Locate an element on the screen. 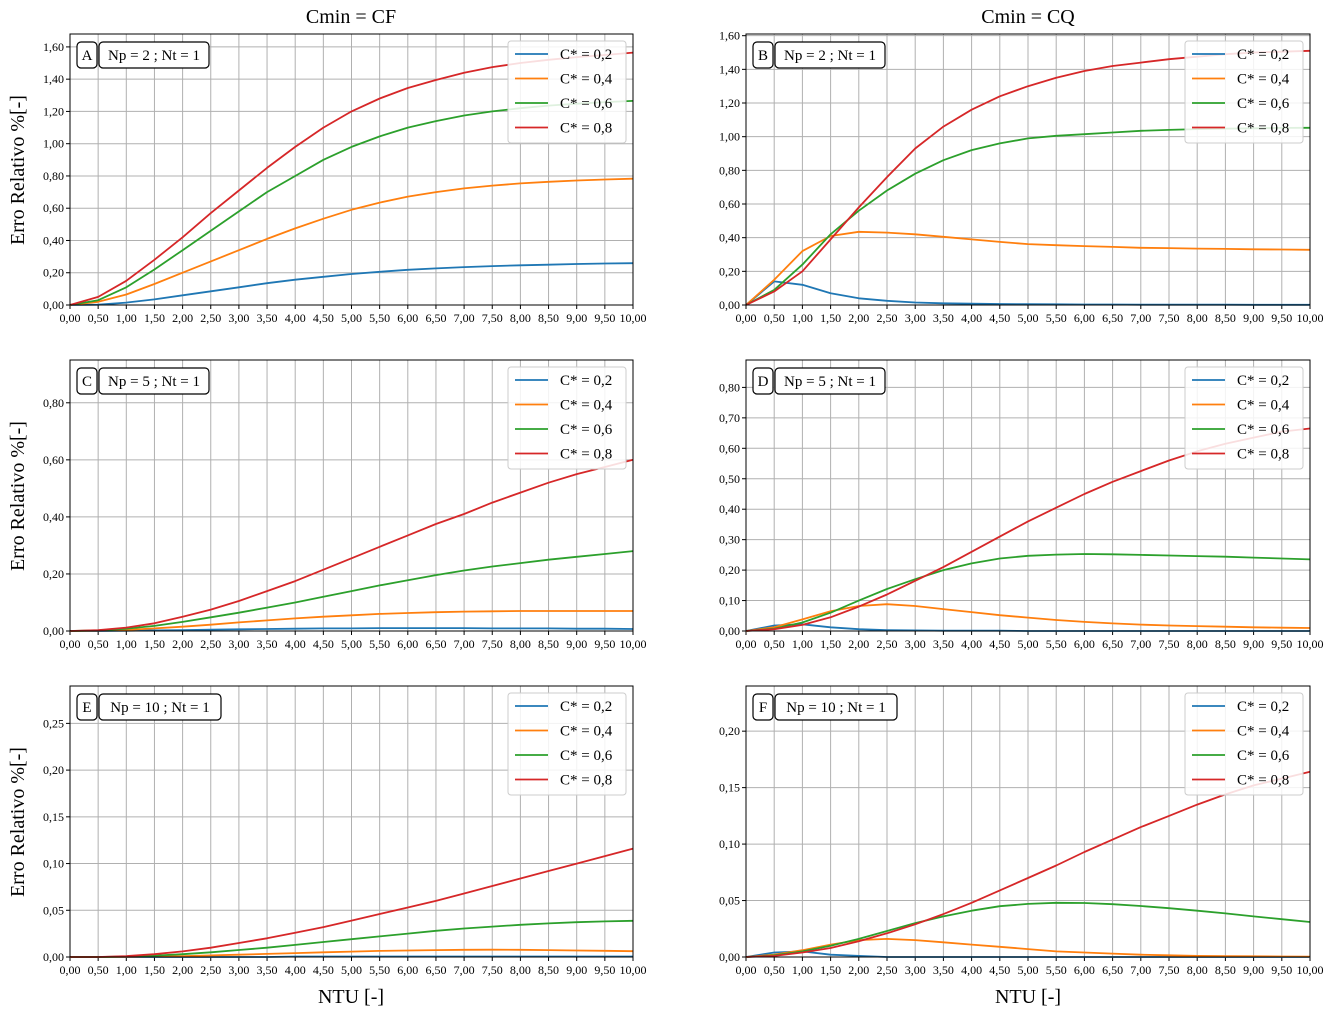 Image resolution: width=1335 pixels, height=1016 pixels. panel-annotation: Np = 5 ; Nt = 1 is located at coordinates (154, 382).